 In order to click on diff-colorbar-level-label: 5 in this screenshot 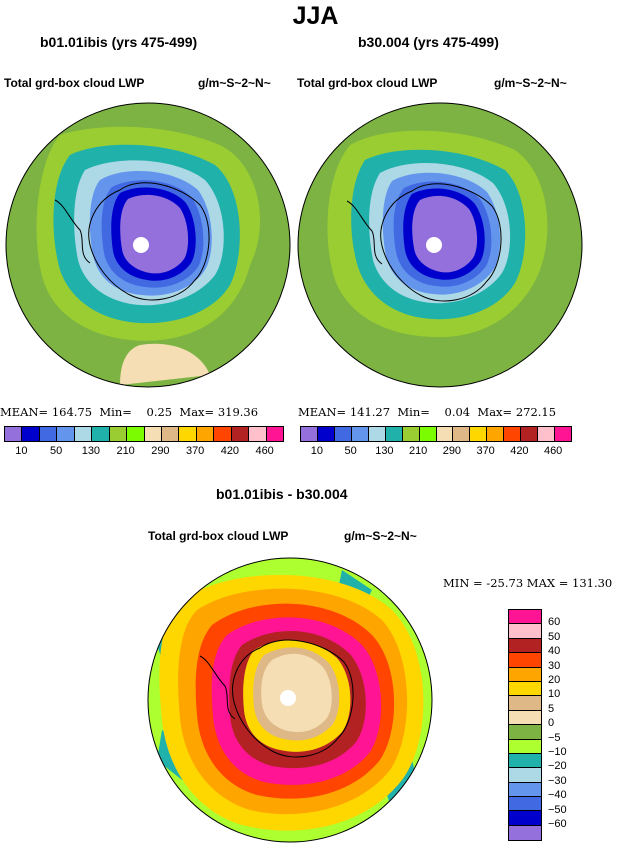, I will do `click(551, 708)`.